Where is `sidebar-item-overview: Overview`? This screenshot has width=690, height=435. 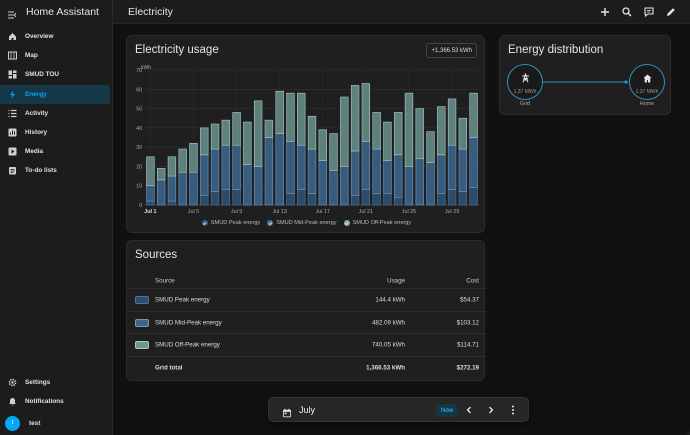 sidebar-item-overview: Overview is located at coordinates (56, 36).